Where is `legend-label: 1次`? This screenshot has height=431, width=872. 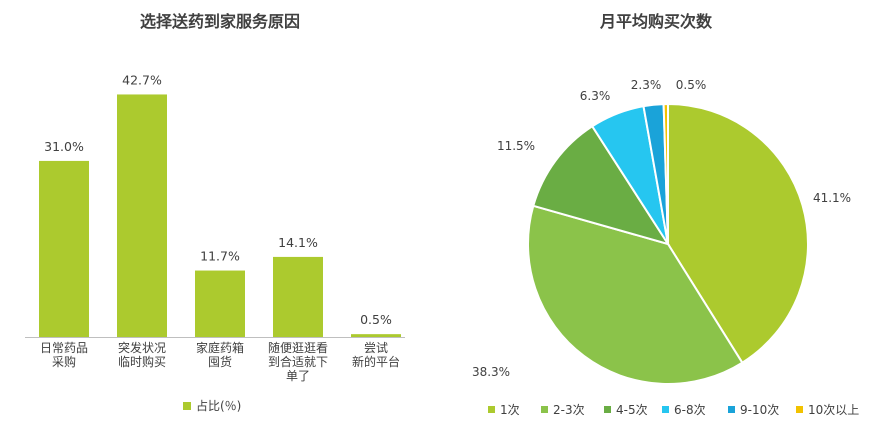 legend-label: 1次 is located at coordinates (510, 410).